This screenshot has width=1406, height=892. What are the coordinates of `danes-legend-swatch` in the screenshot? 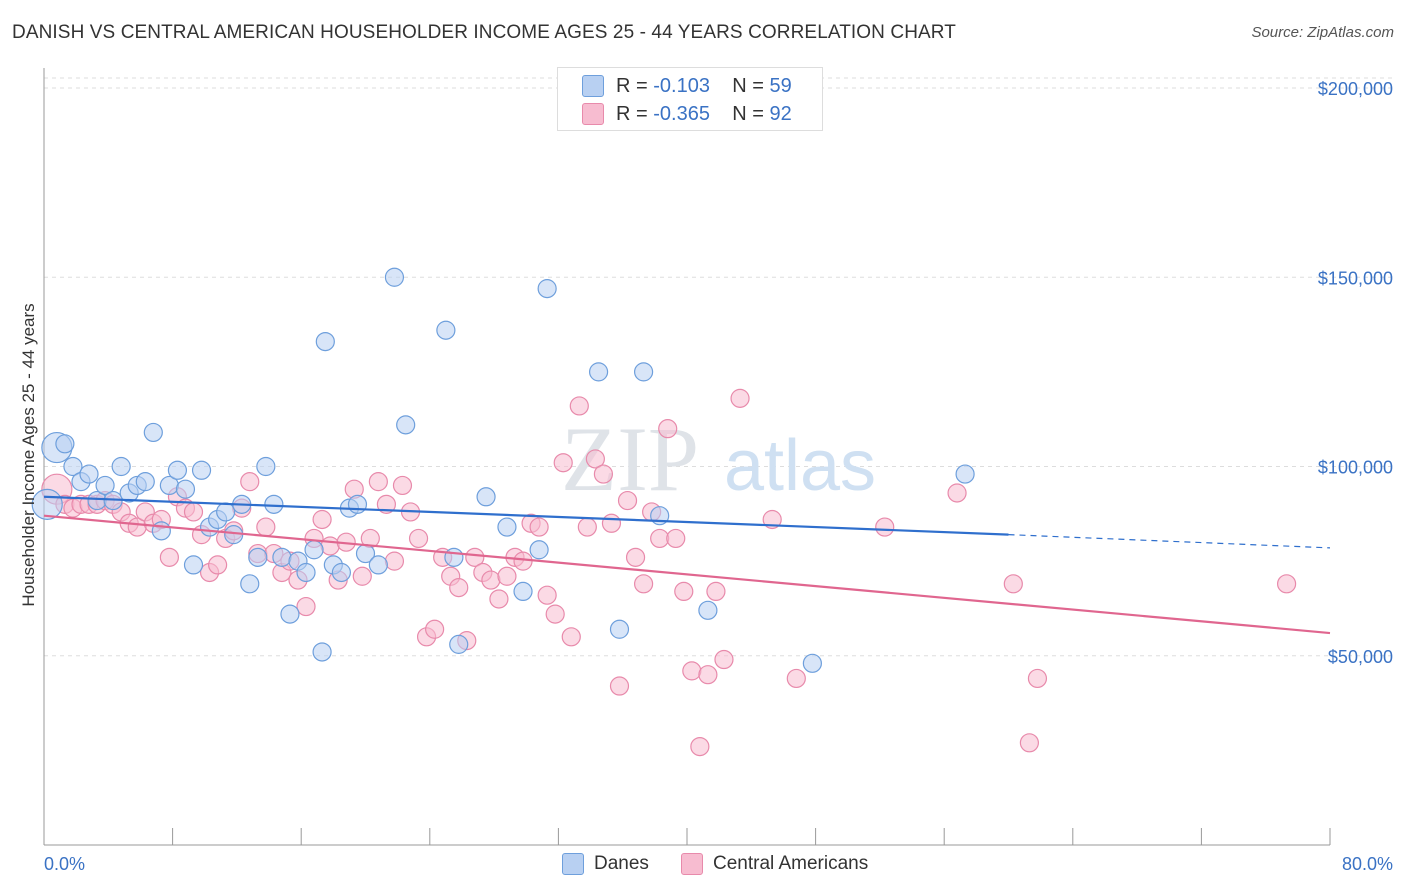 It's located at (573, 864).